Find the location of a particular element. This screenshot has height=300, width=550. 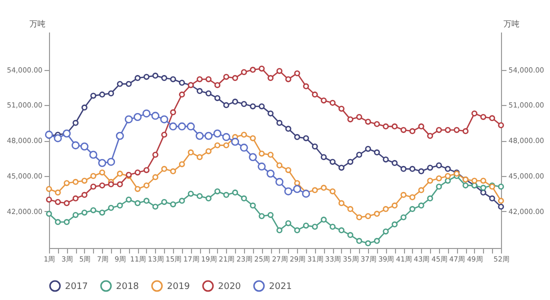

legend-label: 2021 is located at coordinates (280, 287).